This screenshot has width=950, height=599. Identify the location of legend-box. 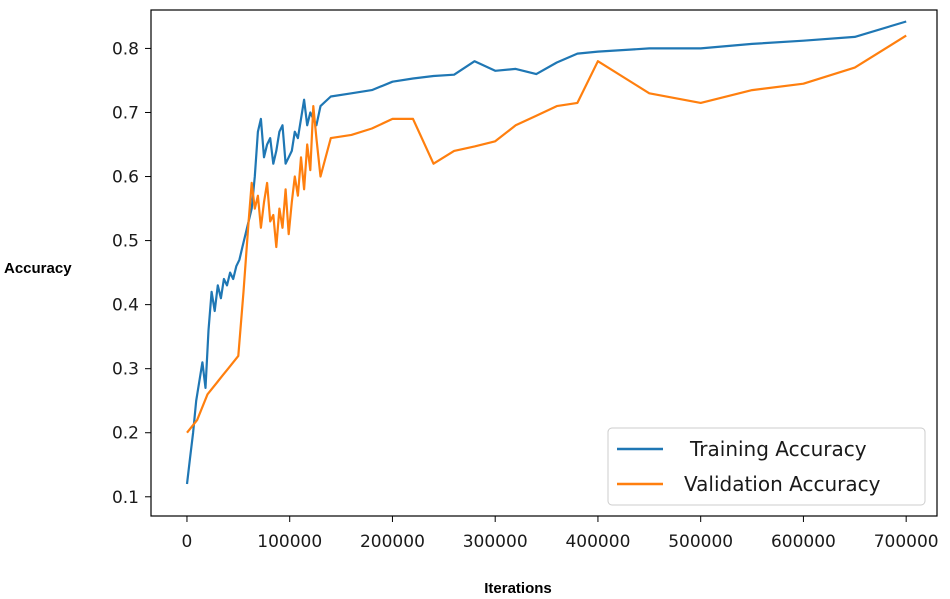
(766, 466).